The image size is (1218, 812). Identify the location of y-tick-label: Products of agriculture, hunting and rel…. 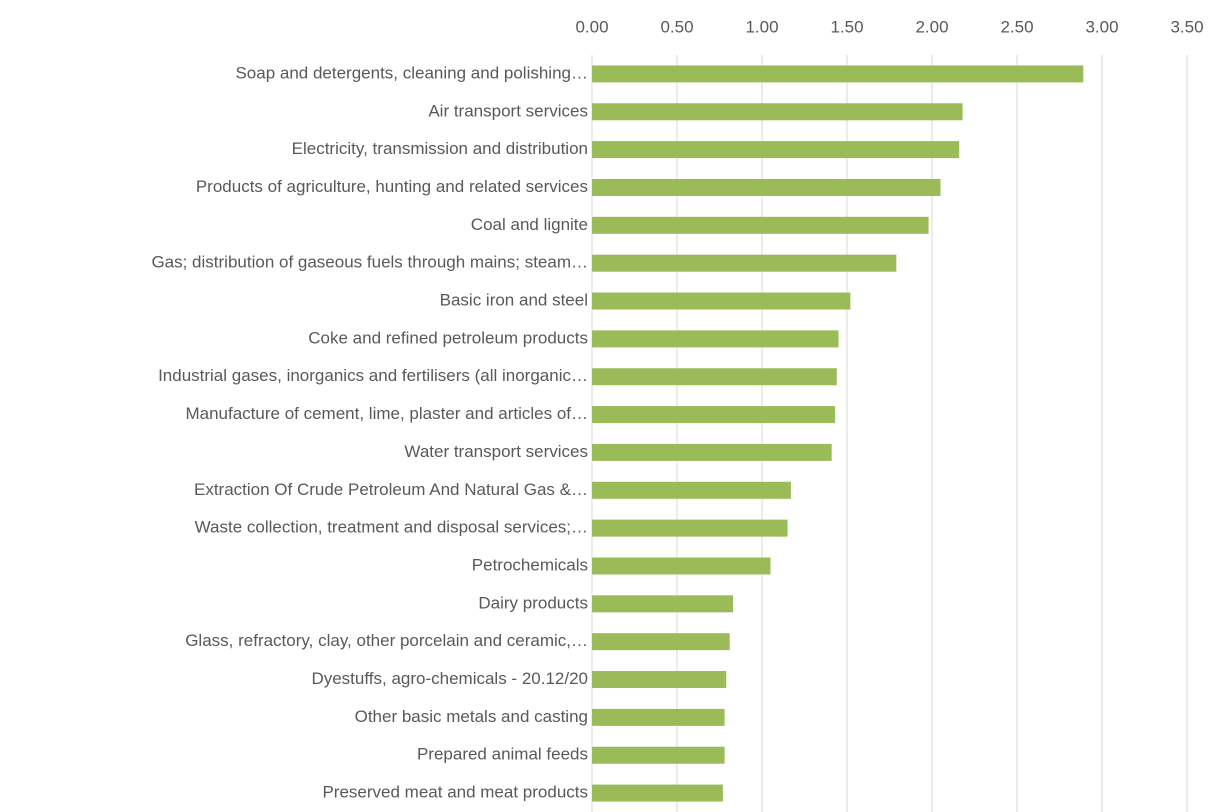
(392, 186).